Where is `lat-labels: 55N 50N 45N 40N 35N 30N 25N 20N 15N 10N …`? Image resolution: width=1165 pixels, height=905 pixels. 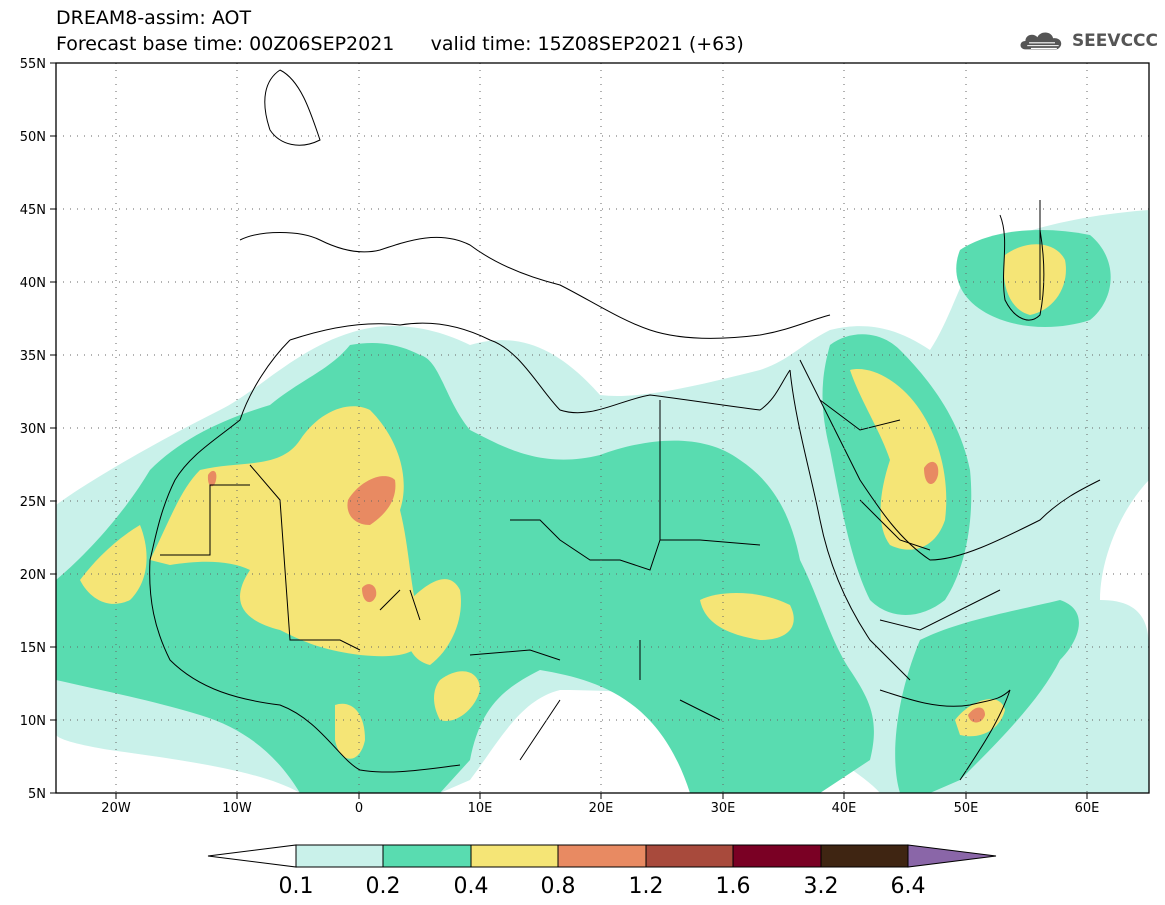 lat-labels: 55N 50N 45N 40N 35N 30N 25N 20N 15N 10N … is located at coordinates (33, 429).